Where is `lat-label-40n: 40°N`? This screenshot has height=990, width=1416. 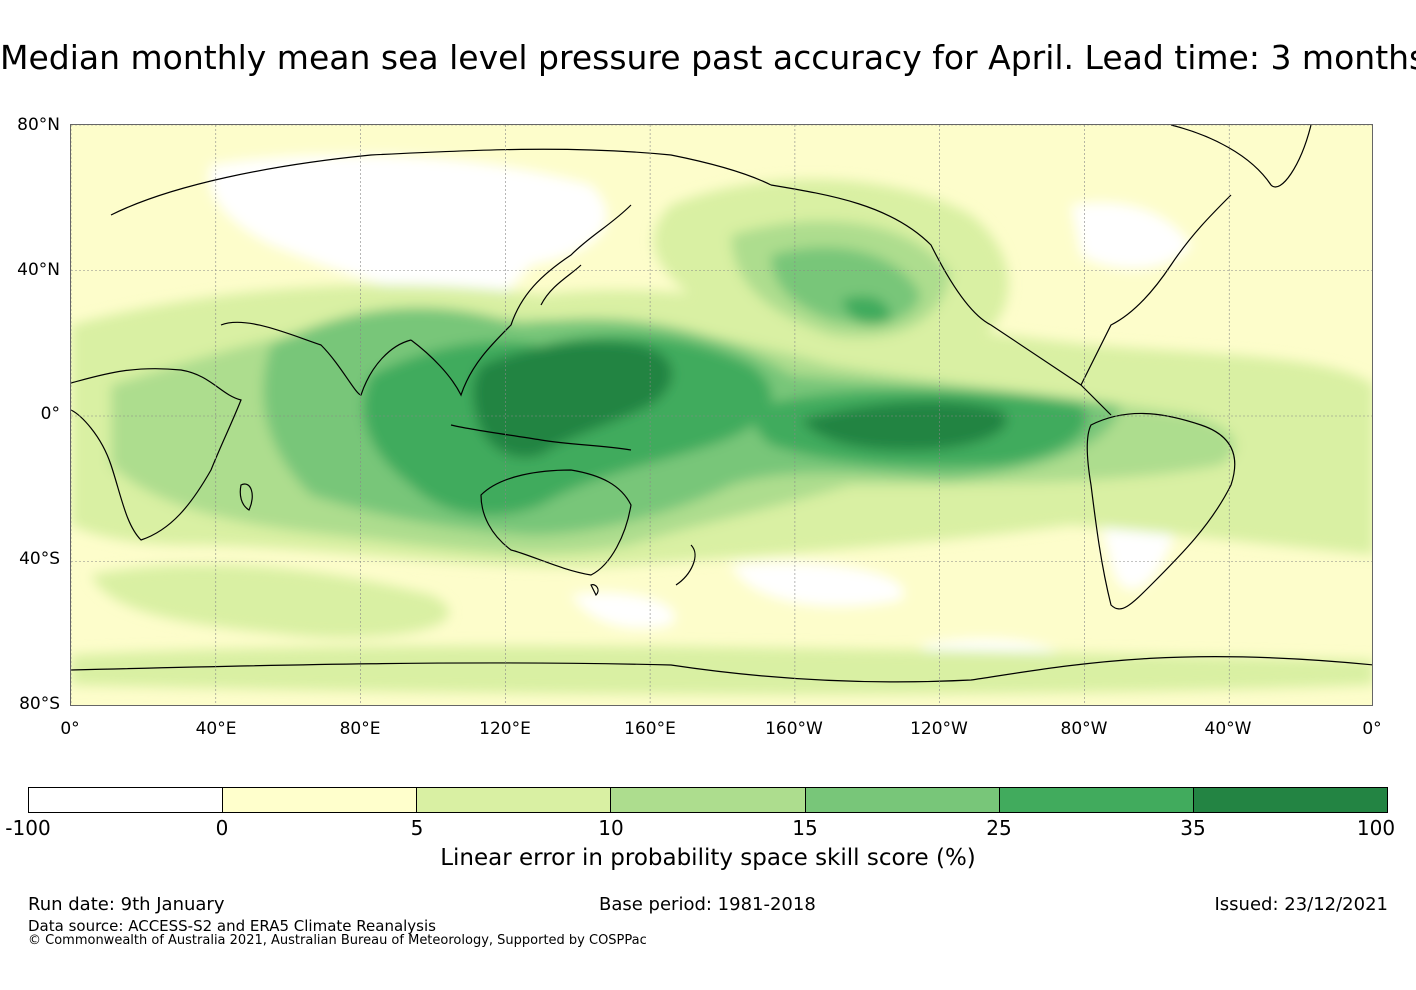 lat-label-40n: 40°N is located at coordinates (38, 270).